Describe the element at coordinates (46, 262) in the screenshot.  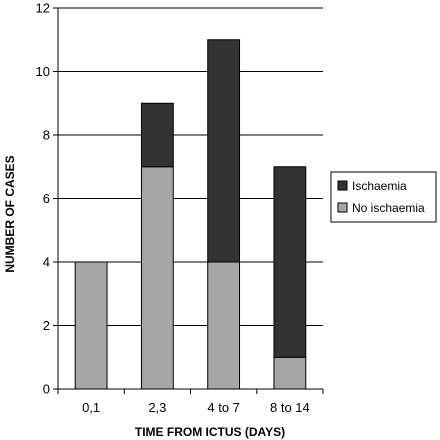
I see `y-tick-label: 4` at that location.